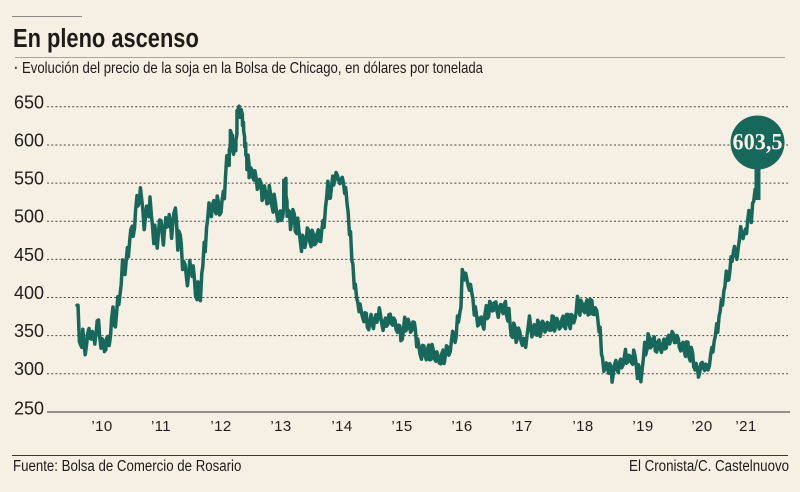  Describe the element at coordinates (29, 217) in the screenshot. I see `svg-text: 500` at that location.